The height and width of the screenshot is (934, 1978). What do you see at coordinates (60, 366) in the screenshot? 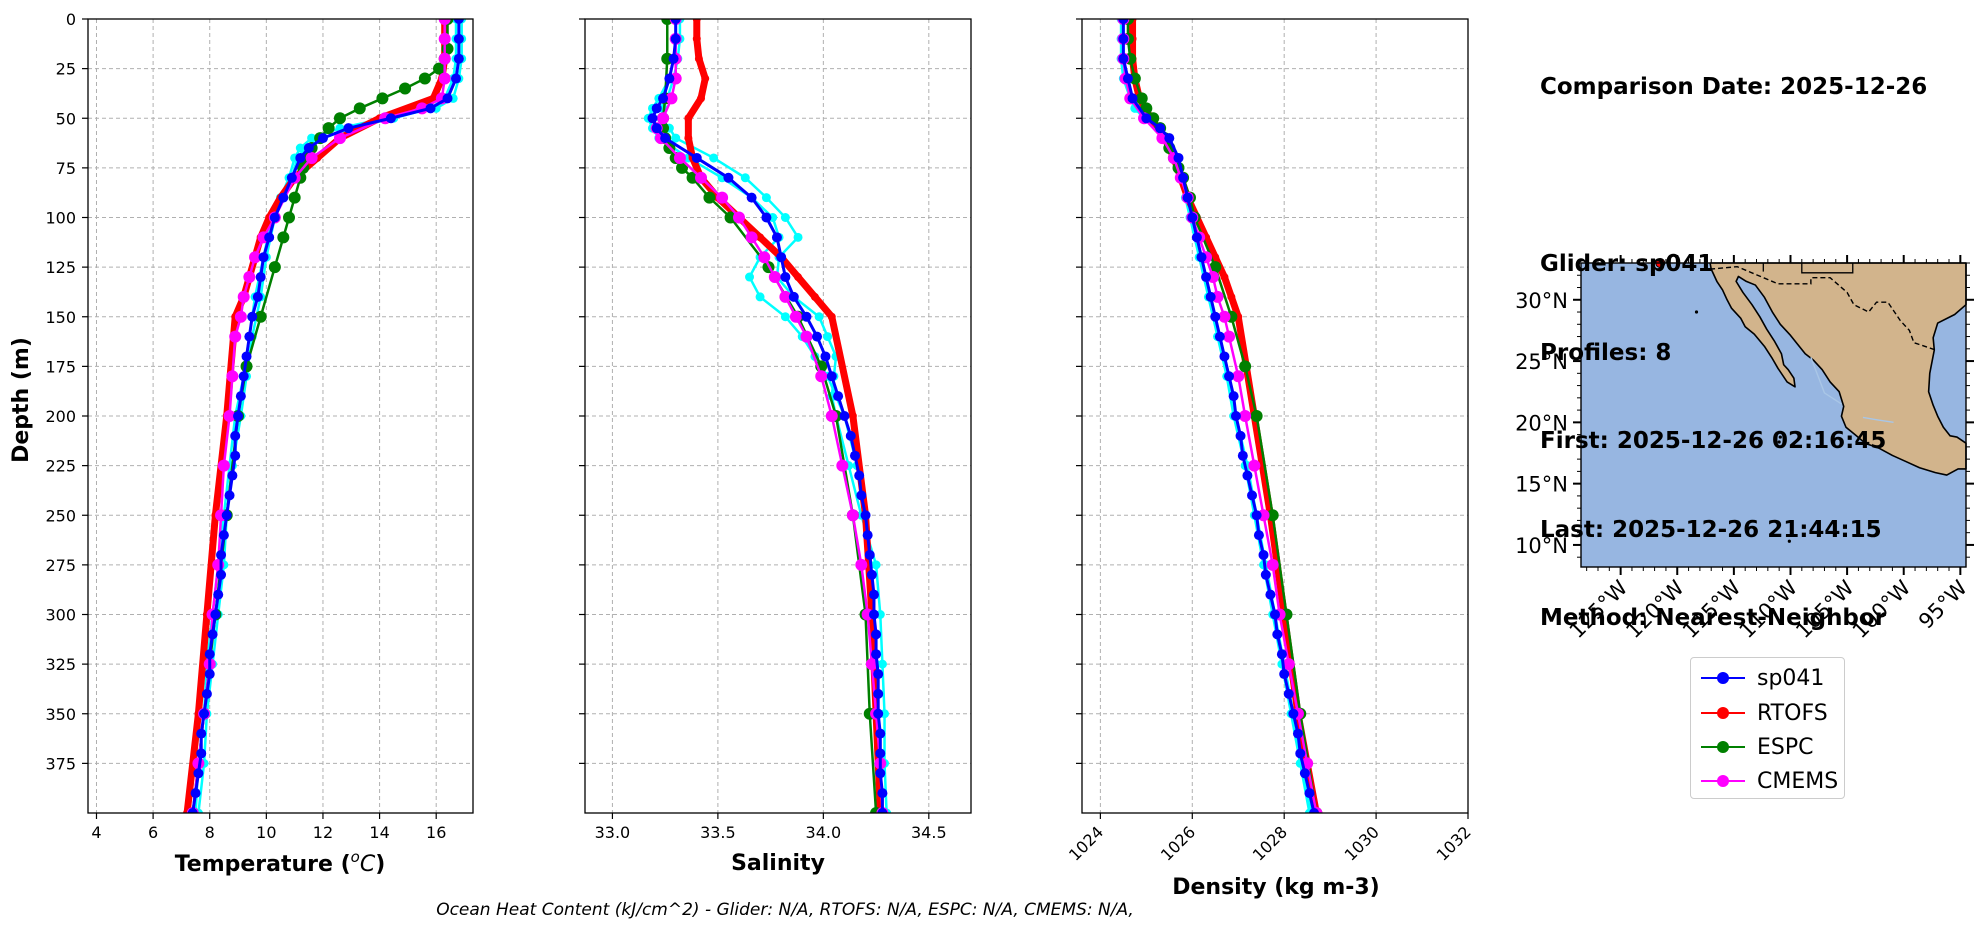
I see `y-tick-label: 175` at bounding box center [60, 366].